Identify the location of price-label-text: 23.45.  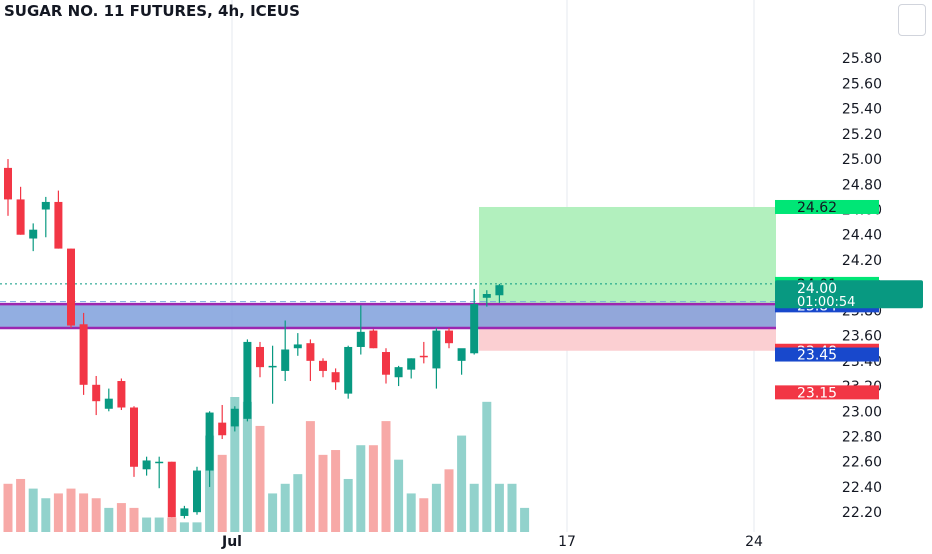
(817, 356).